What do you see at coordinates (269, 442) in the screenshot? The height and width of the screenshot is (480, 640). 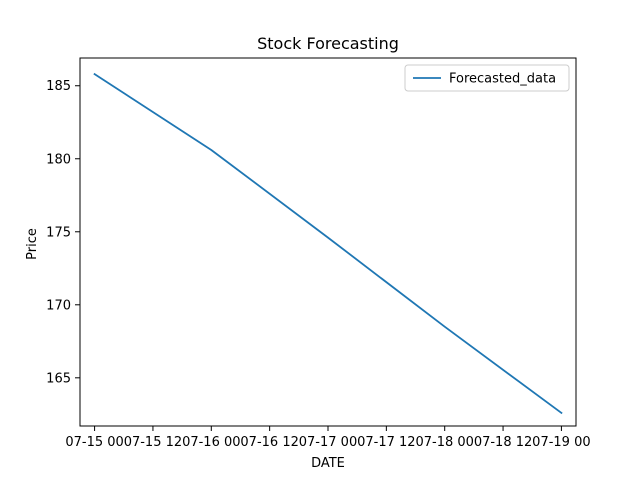 I see `x-tick-label: 07-16 12` at bounding box center [269, 442].